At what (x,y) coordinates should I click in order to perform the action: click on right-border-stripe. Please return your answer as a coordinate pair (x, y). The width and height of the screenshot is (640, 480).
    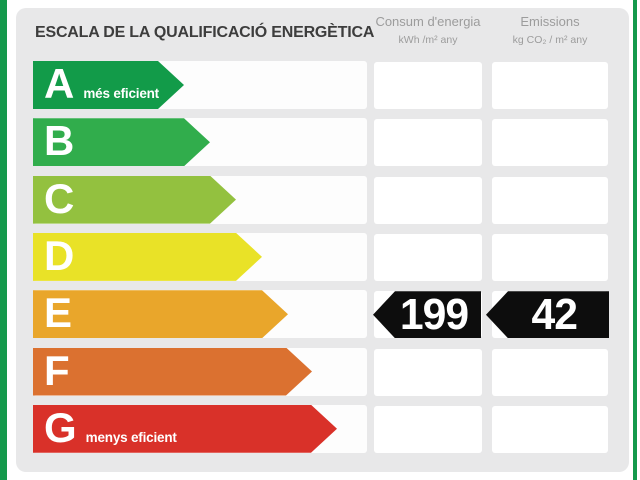
    Looking at the image, I should click on (635, 240).